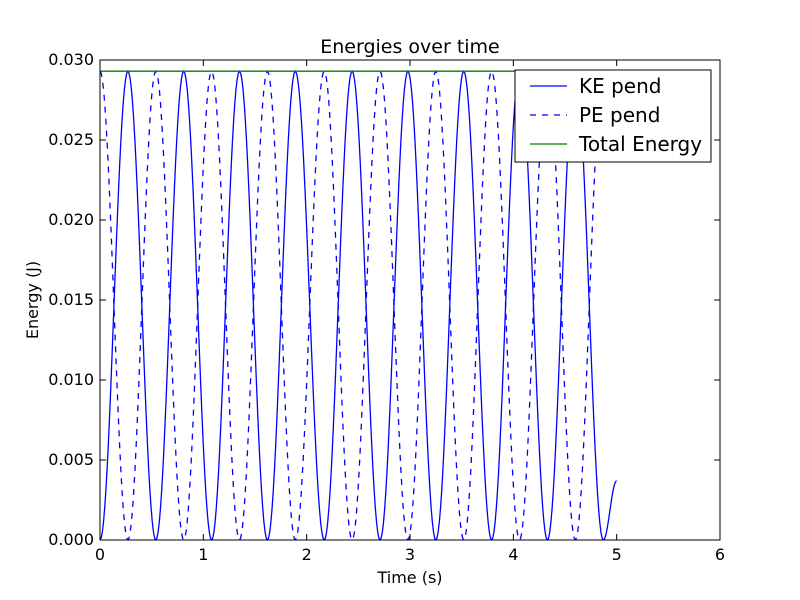  I want to click on legend-label: Total Energy, so click(640, 144).